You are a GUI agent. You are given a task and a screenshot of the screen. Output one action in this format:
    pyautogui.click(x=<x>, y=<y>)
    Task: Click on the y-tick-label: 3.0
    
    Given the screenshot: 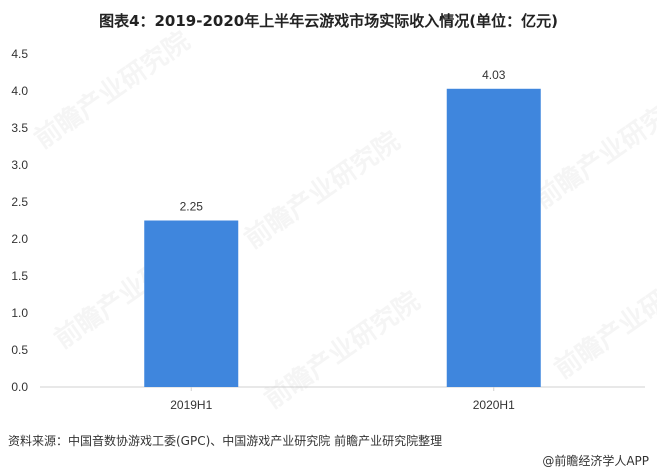 What is the action you would take?
    pyautogui.click(x=19, y=165)
    